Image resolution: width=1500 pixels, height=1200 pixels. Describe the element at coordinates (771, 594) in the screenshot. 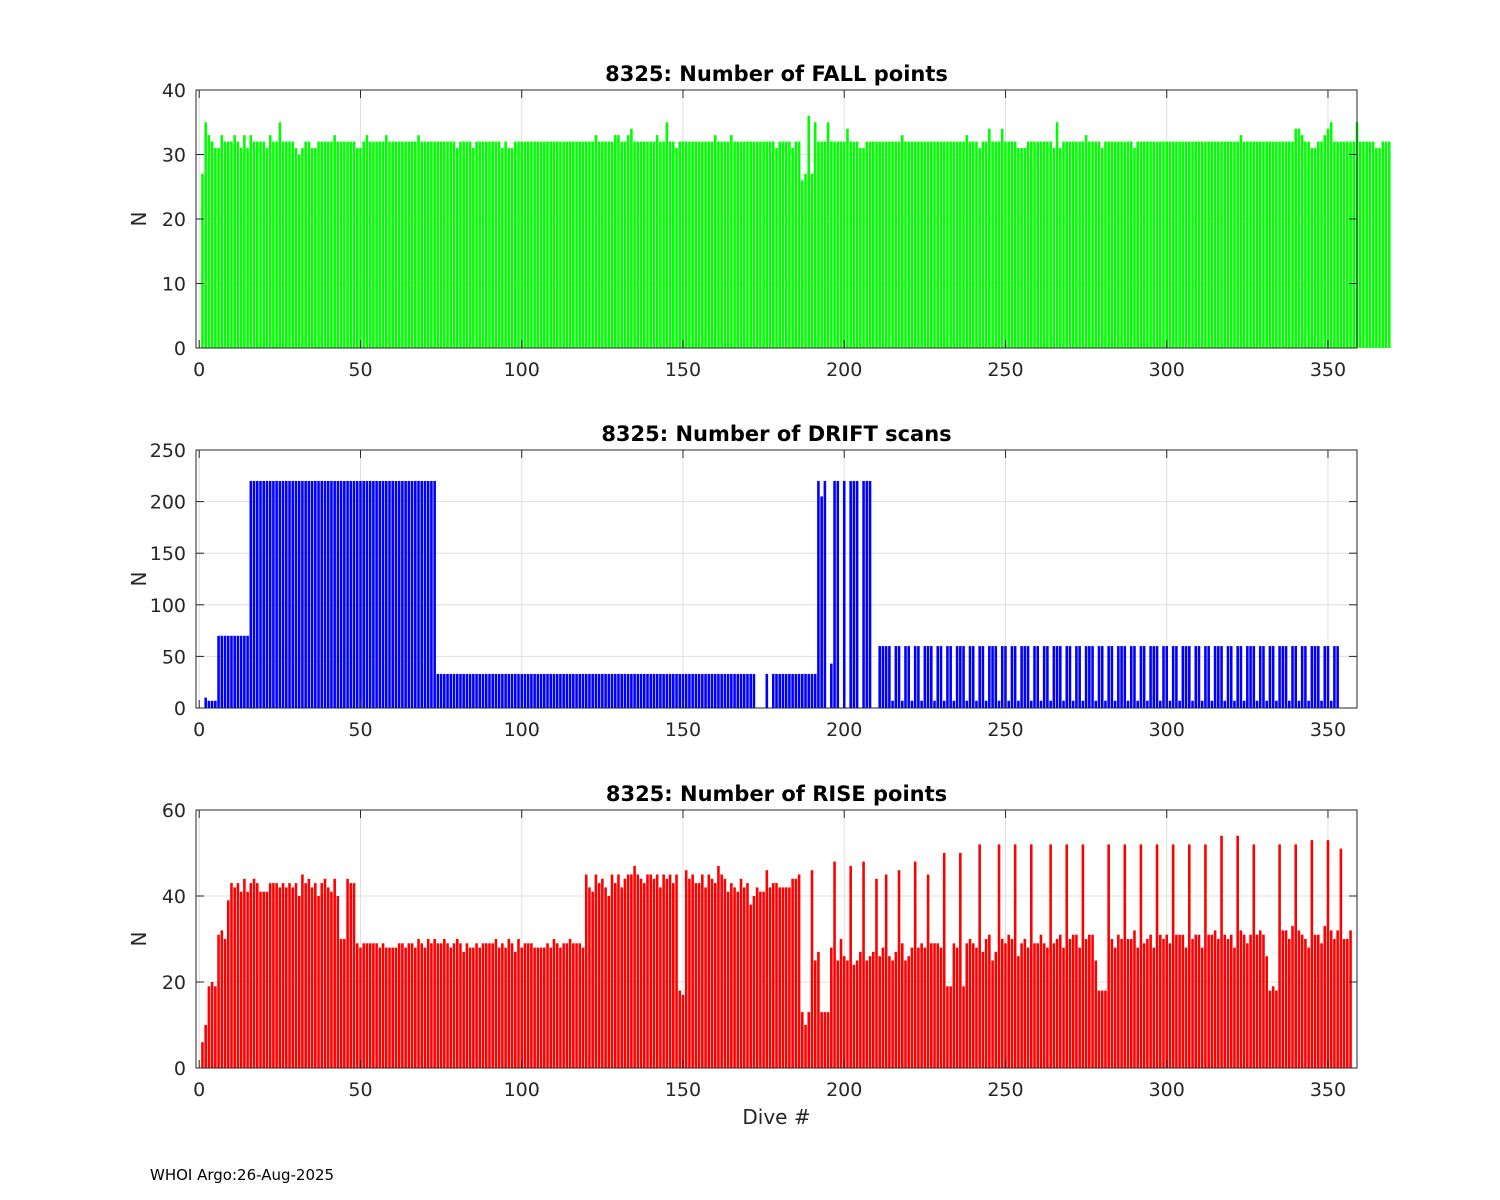

I see `bar-series` at that location.